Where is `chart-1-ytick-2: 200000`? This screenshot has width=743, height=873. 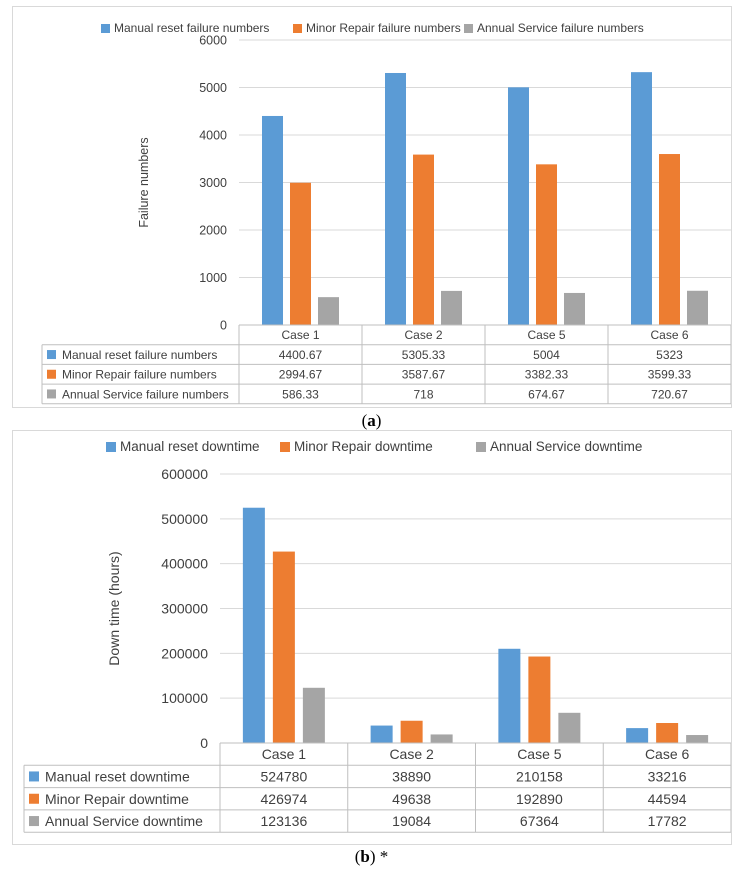 chart-1-ytick-2: 200000 is located at coordinates (184, 653).